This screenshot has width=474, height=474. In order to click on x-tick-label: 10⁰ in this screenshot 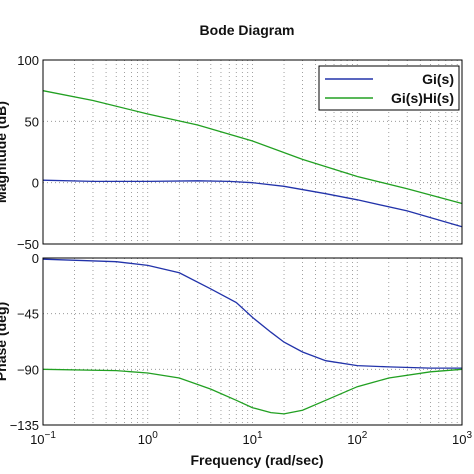, I will do `click(148, 438)`.